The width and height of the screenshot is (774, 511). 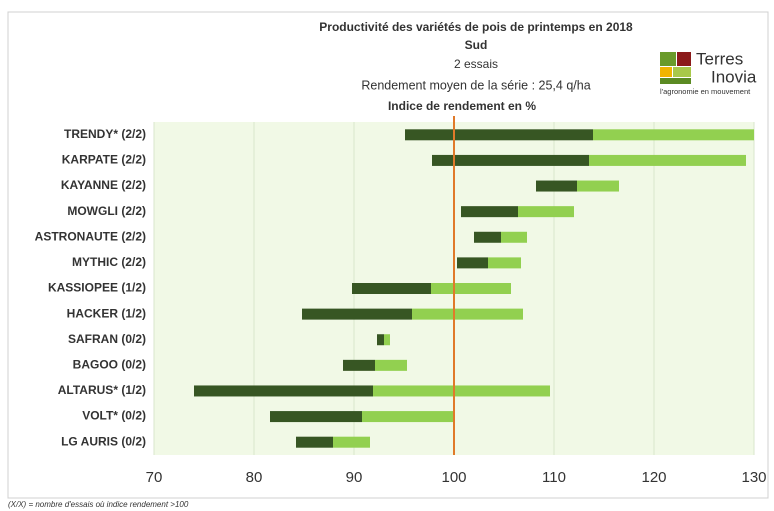 What do you see at coordinates (109, 262) in the screenshot?
I see `y-tick-label: MYTHIC (2/2)` at bounding box center [109, 262].